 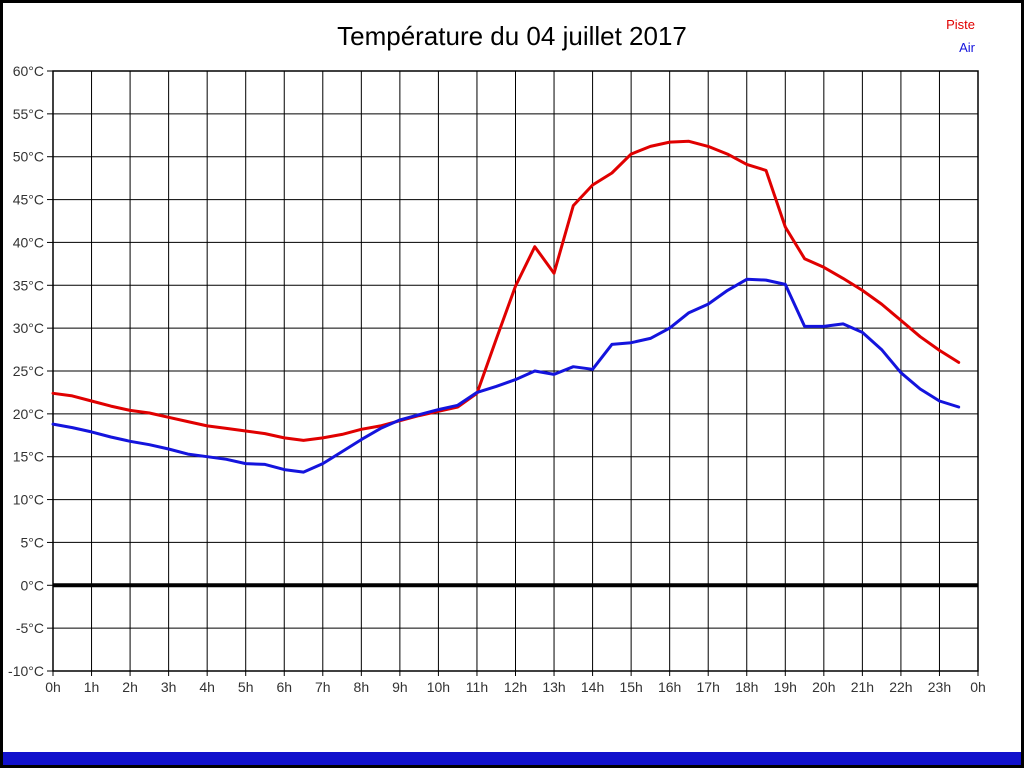 What do you see at coordinates (592, 687) in the screenshot?
I see `svg-text: 14h` at bounding box center [592, 687].